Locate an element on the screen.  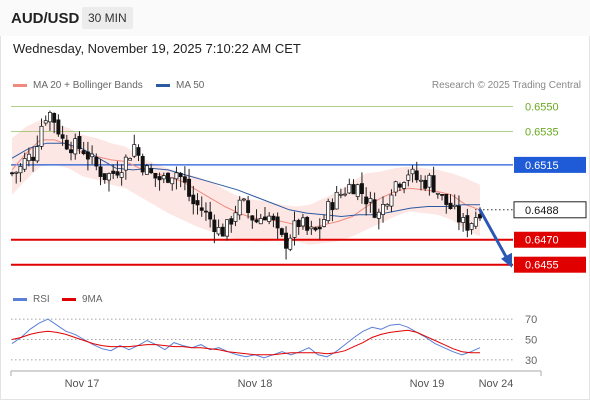
ma9-swatch is located at coordinates (69, 299).